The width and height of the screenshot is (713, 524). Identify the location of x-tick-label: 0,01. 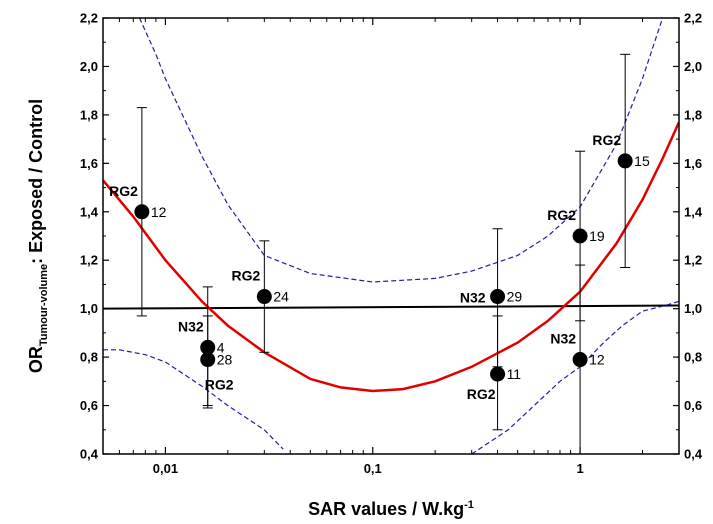
(165, 468).